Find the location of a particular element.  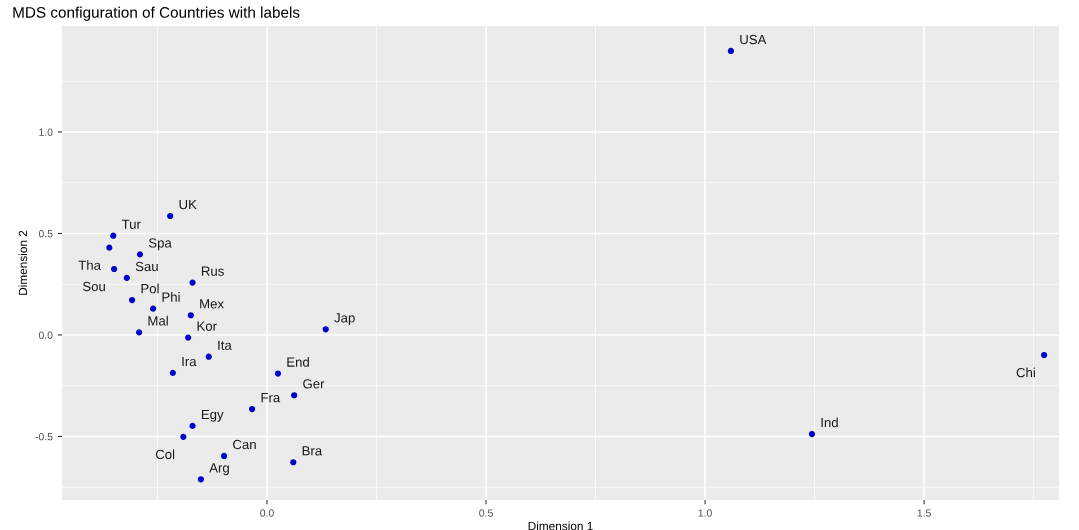

data-label: Fra is located at coordinates (271, 398).